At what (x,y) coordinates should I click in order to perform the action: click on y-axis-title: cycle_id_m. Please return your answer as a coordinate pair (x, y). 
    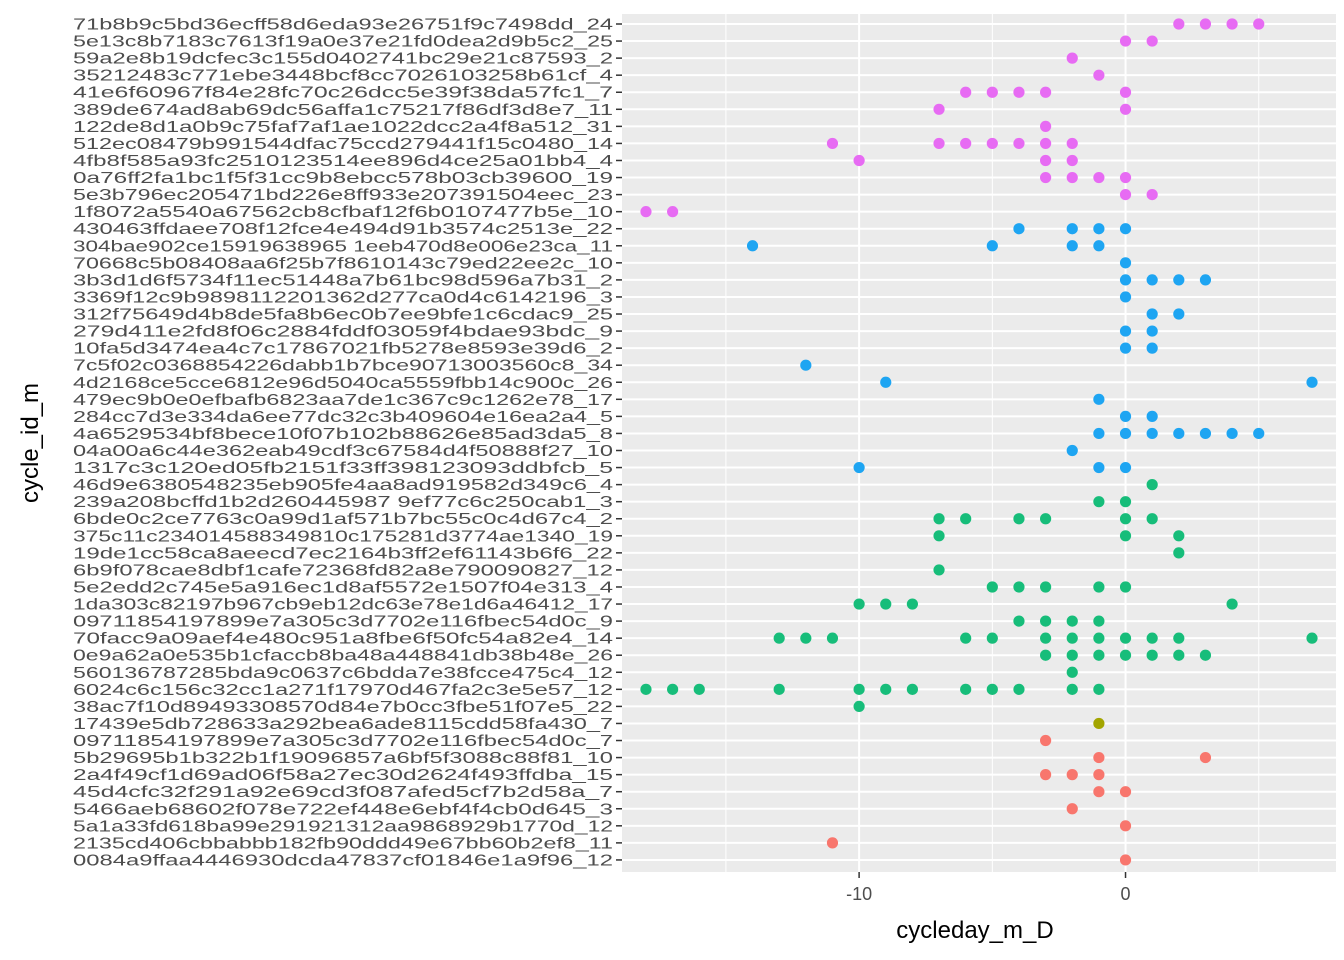
    Looking at the image, I should click on (30, 443).